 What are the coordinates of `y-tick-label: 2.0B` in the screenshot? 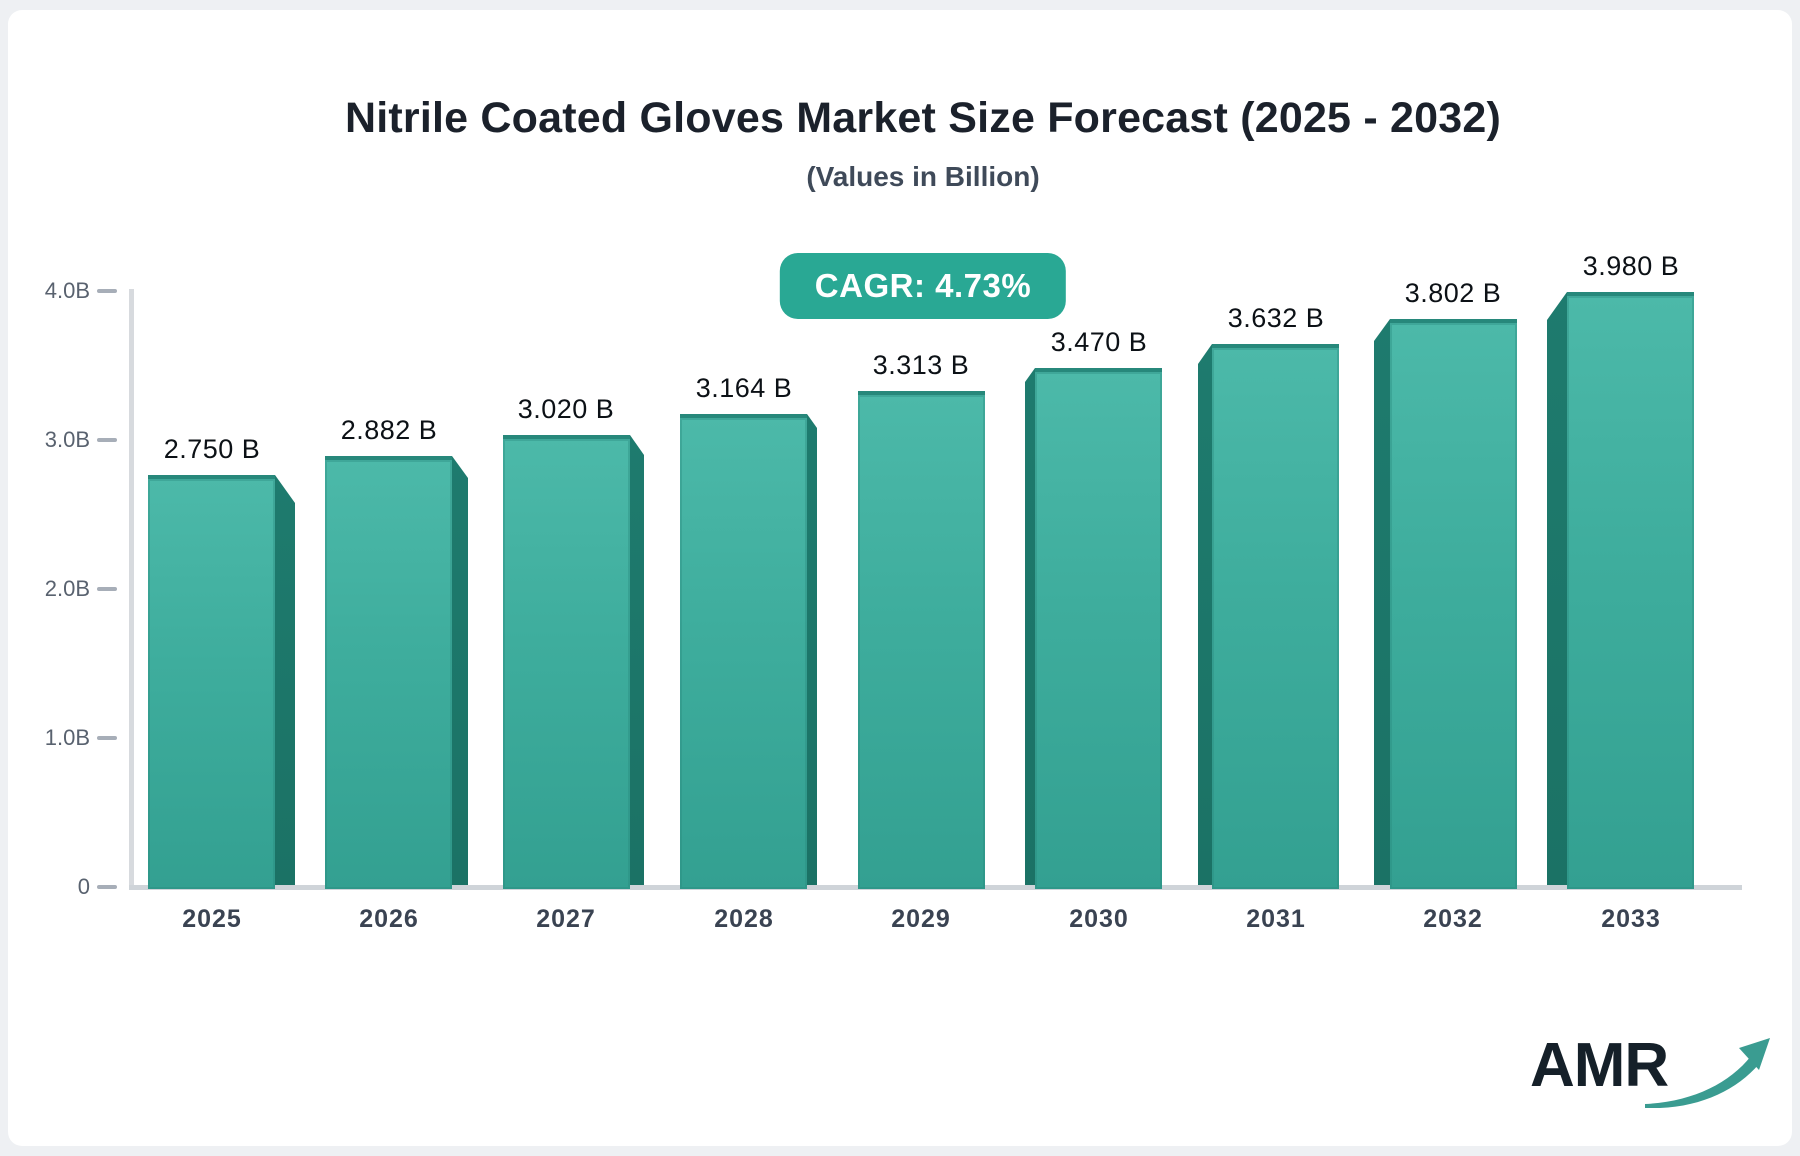 It's located at (67, 588).